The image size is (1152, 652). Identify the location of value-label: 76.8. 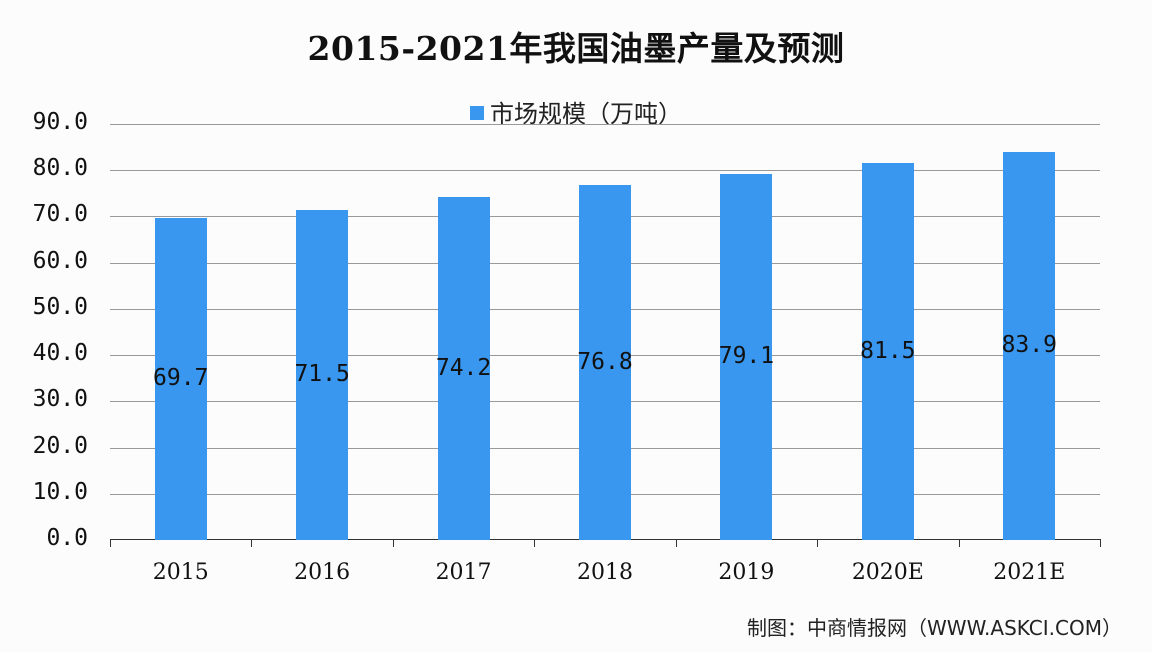
(605, 361).